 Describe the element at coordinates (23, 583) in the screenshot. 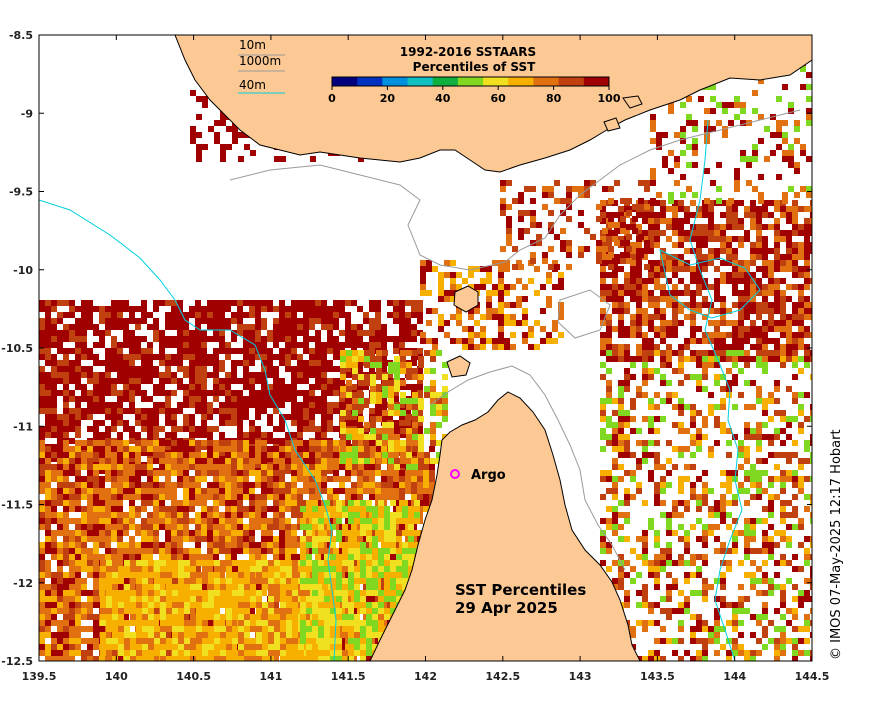

I see `lat-tick-label: -12` at that location.